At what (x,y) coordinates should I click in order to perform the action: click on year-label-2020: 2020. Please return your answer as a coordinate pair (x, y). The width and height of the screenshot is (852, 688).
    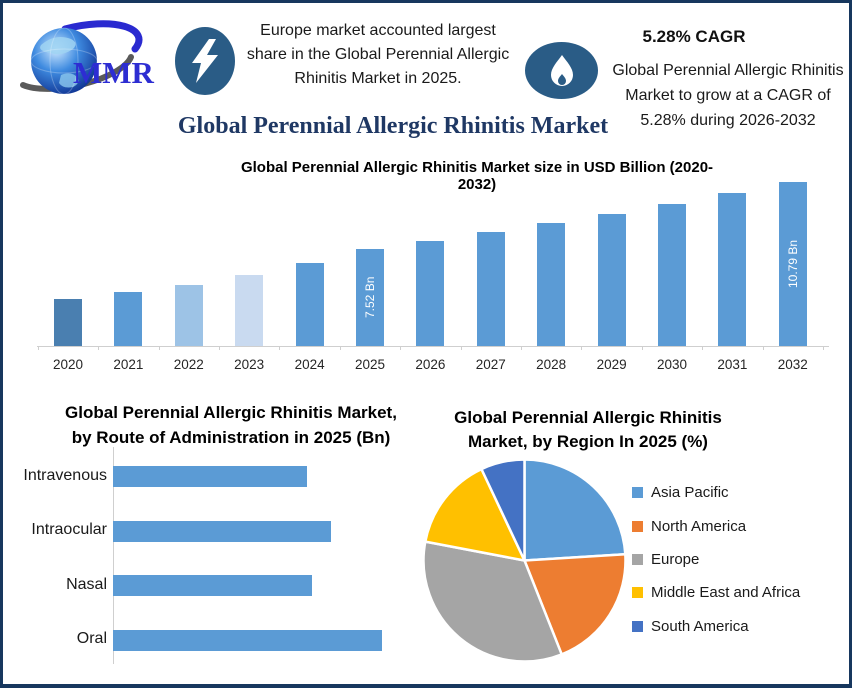
    Looking at the image, I should click on (68, 364).